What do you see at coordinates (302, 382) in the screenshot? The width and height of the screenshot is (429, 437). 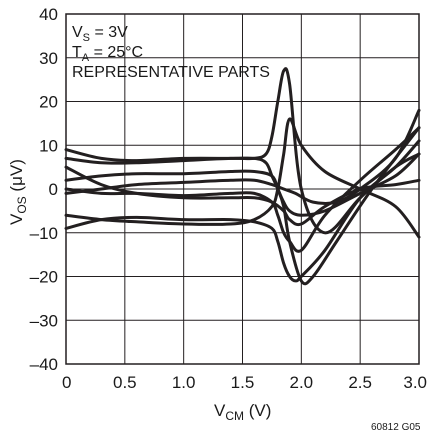 I see `x-tick-label: 2.0` at bounding box center [302, 382].